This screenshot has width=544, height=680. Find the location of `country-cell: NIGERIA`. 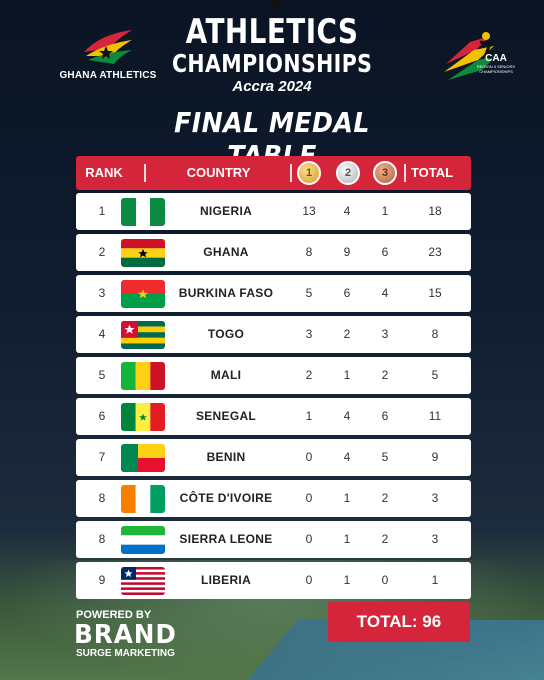

country-cell: NIGERIA is located at coordinates (226, 211).